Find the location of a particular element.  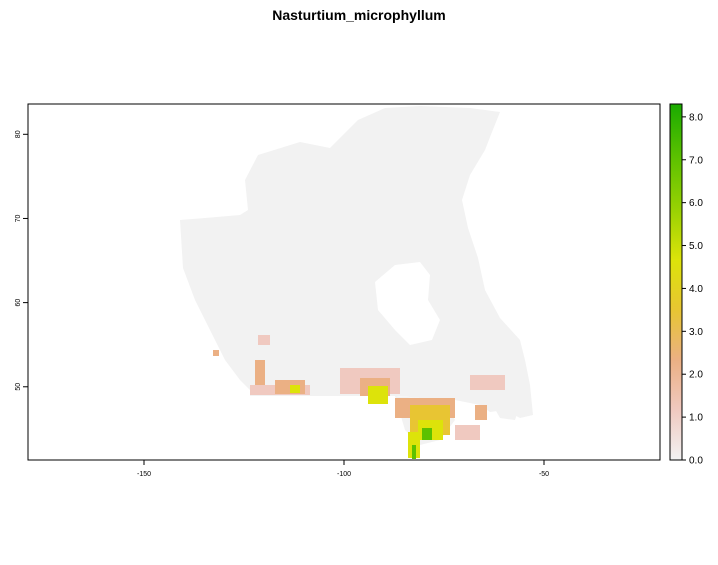

legend-labels: 8.0 7.0 6.0 5.0 4.0 3.0 2.0 1.0 0.0 is located at coordinates (692, 289).